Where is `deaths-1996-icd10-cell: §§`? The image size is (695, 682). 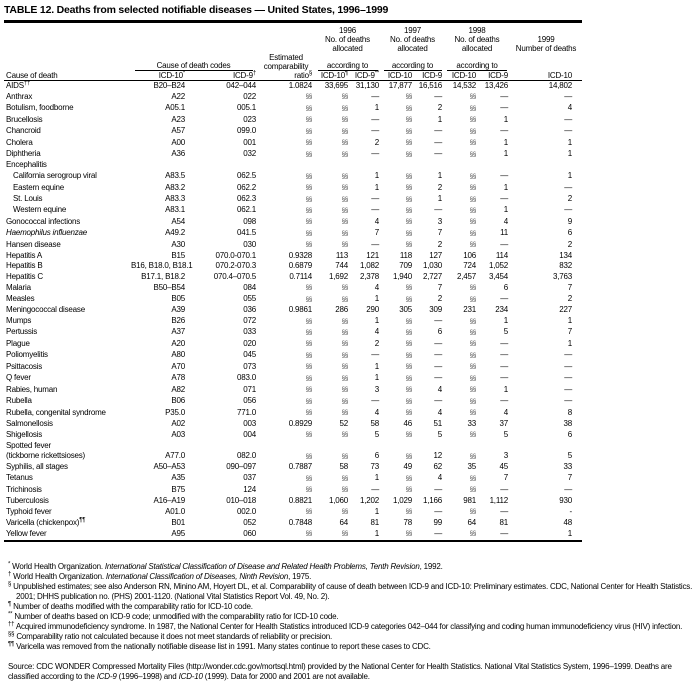
deaths-1996-icd10-cell: §§ is located at coordinates (332, 478).